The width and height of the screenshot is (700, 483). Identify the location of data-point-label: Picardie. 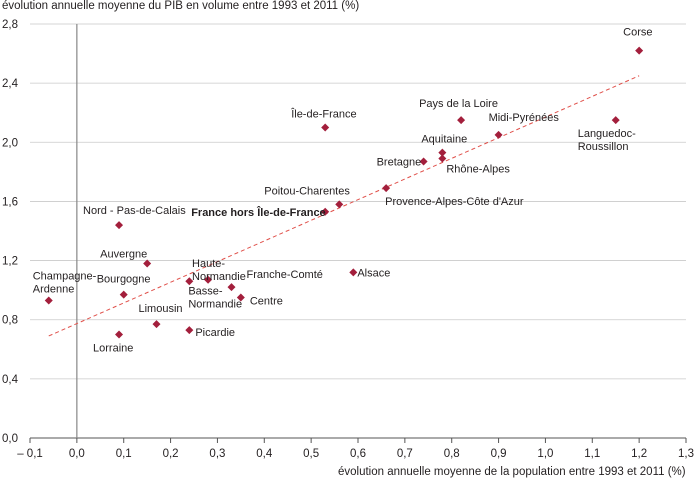
(215, 333).